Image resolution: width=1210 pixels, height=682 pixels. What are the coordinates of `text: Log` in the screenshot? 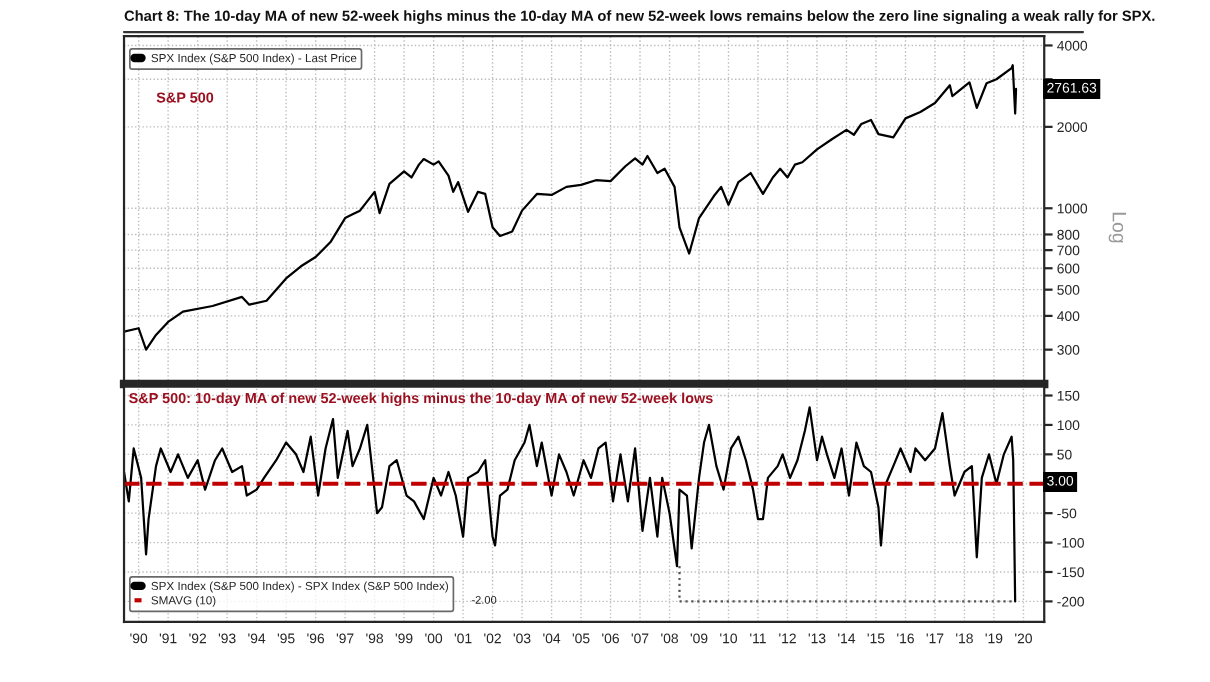 It's located at (1117, 227).